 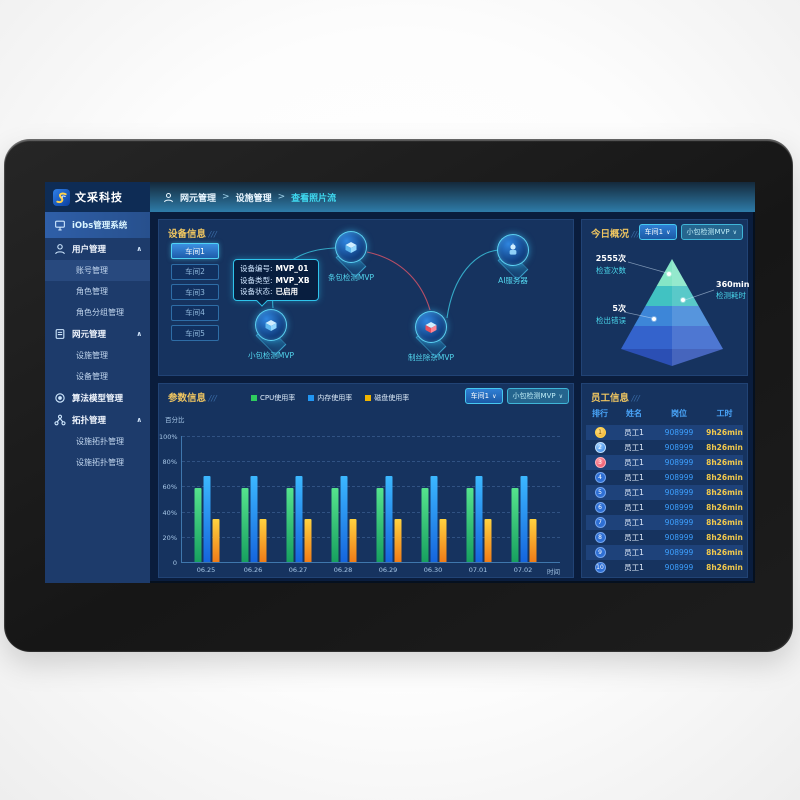 What do you see at coordinates (452, 197) in the screenshot?
I see `top-bar: 网元管理 > 设施管理 > 查看照片流` at bounding box center [452, 197].